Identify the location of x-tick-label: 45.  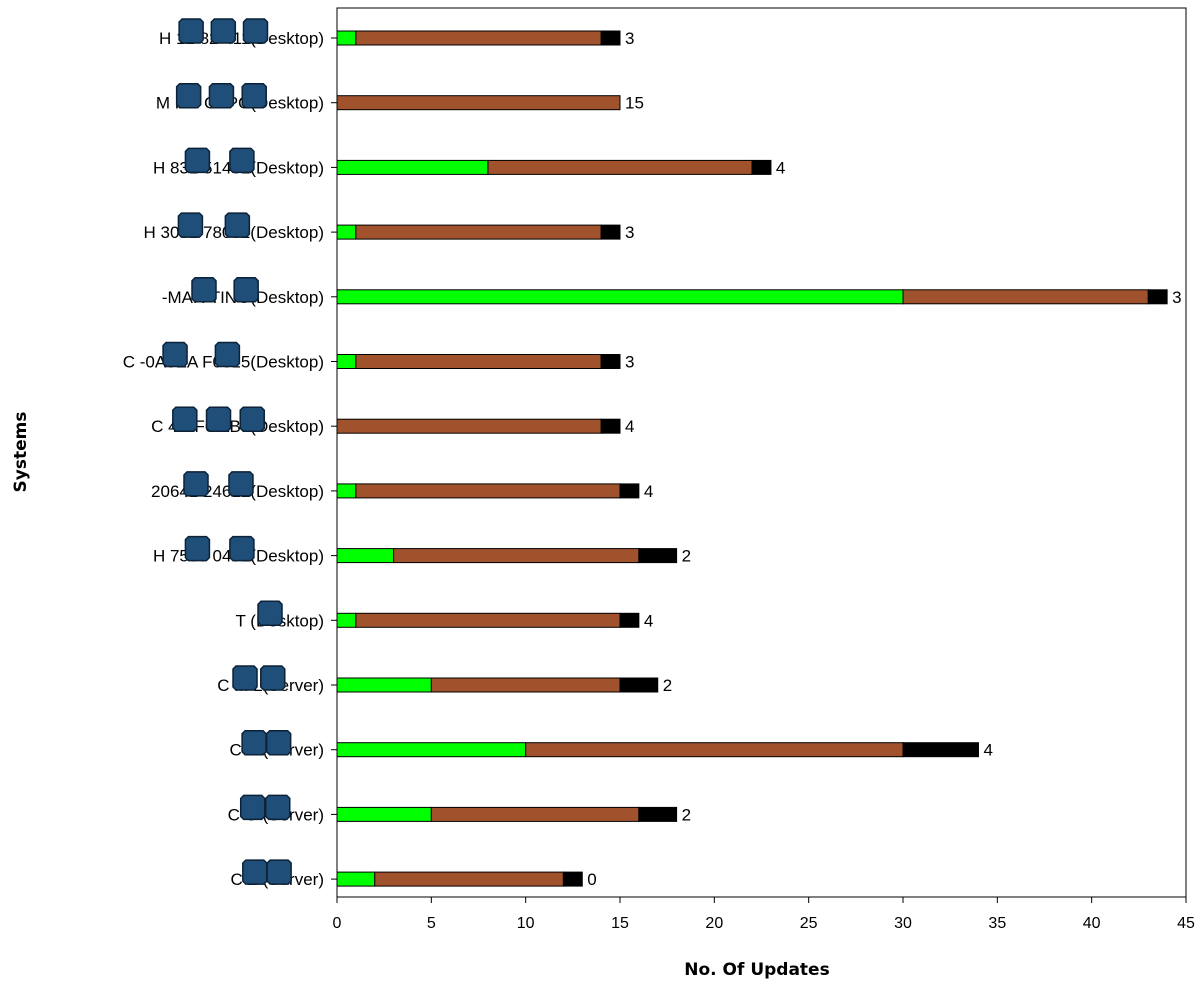
(1186, 923).